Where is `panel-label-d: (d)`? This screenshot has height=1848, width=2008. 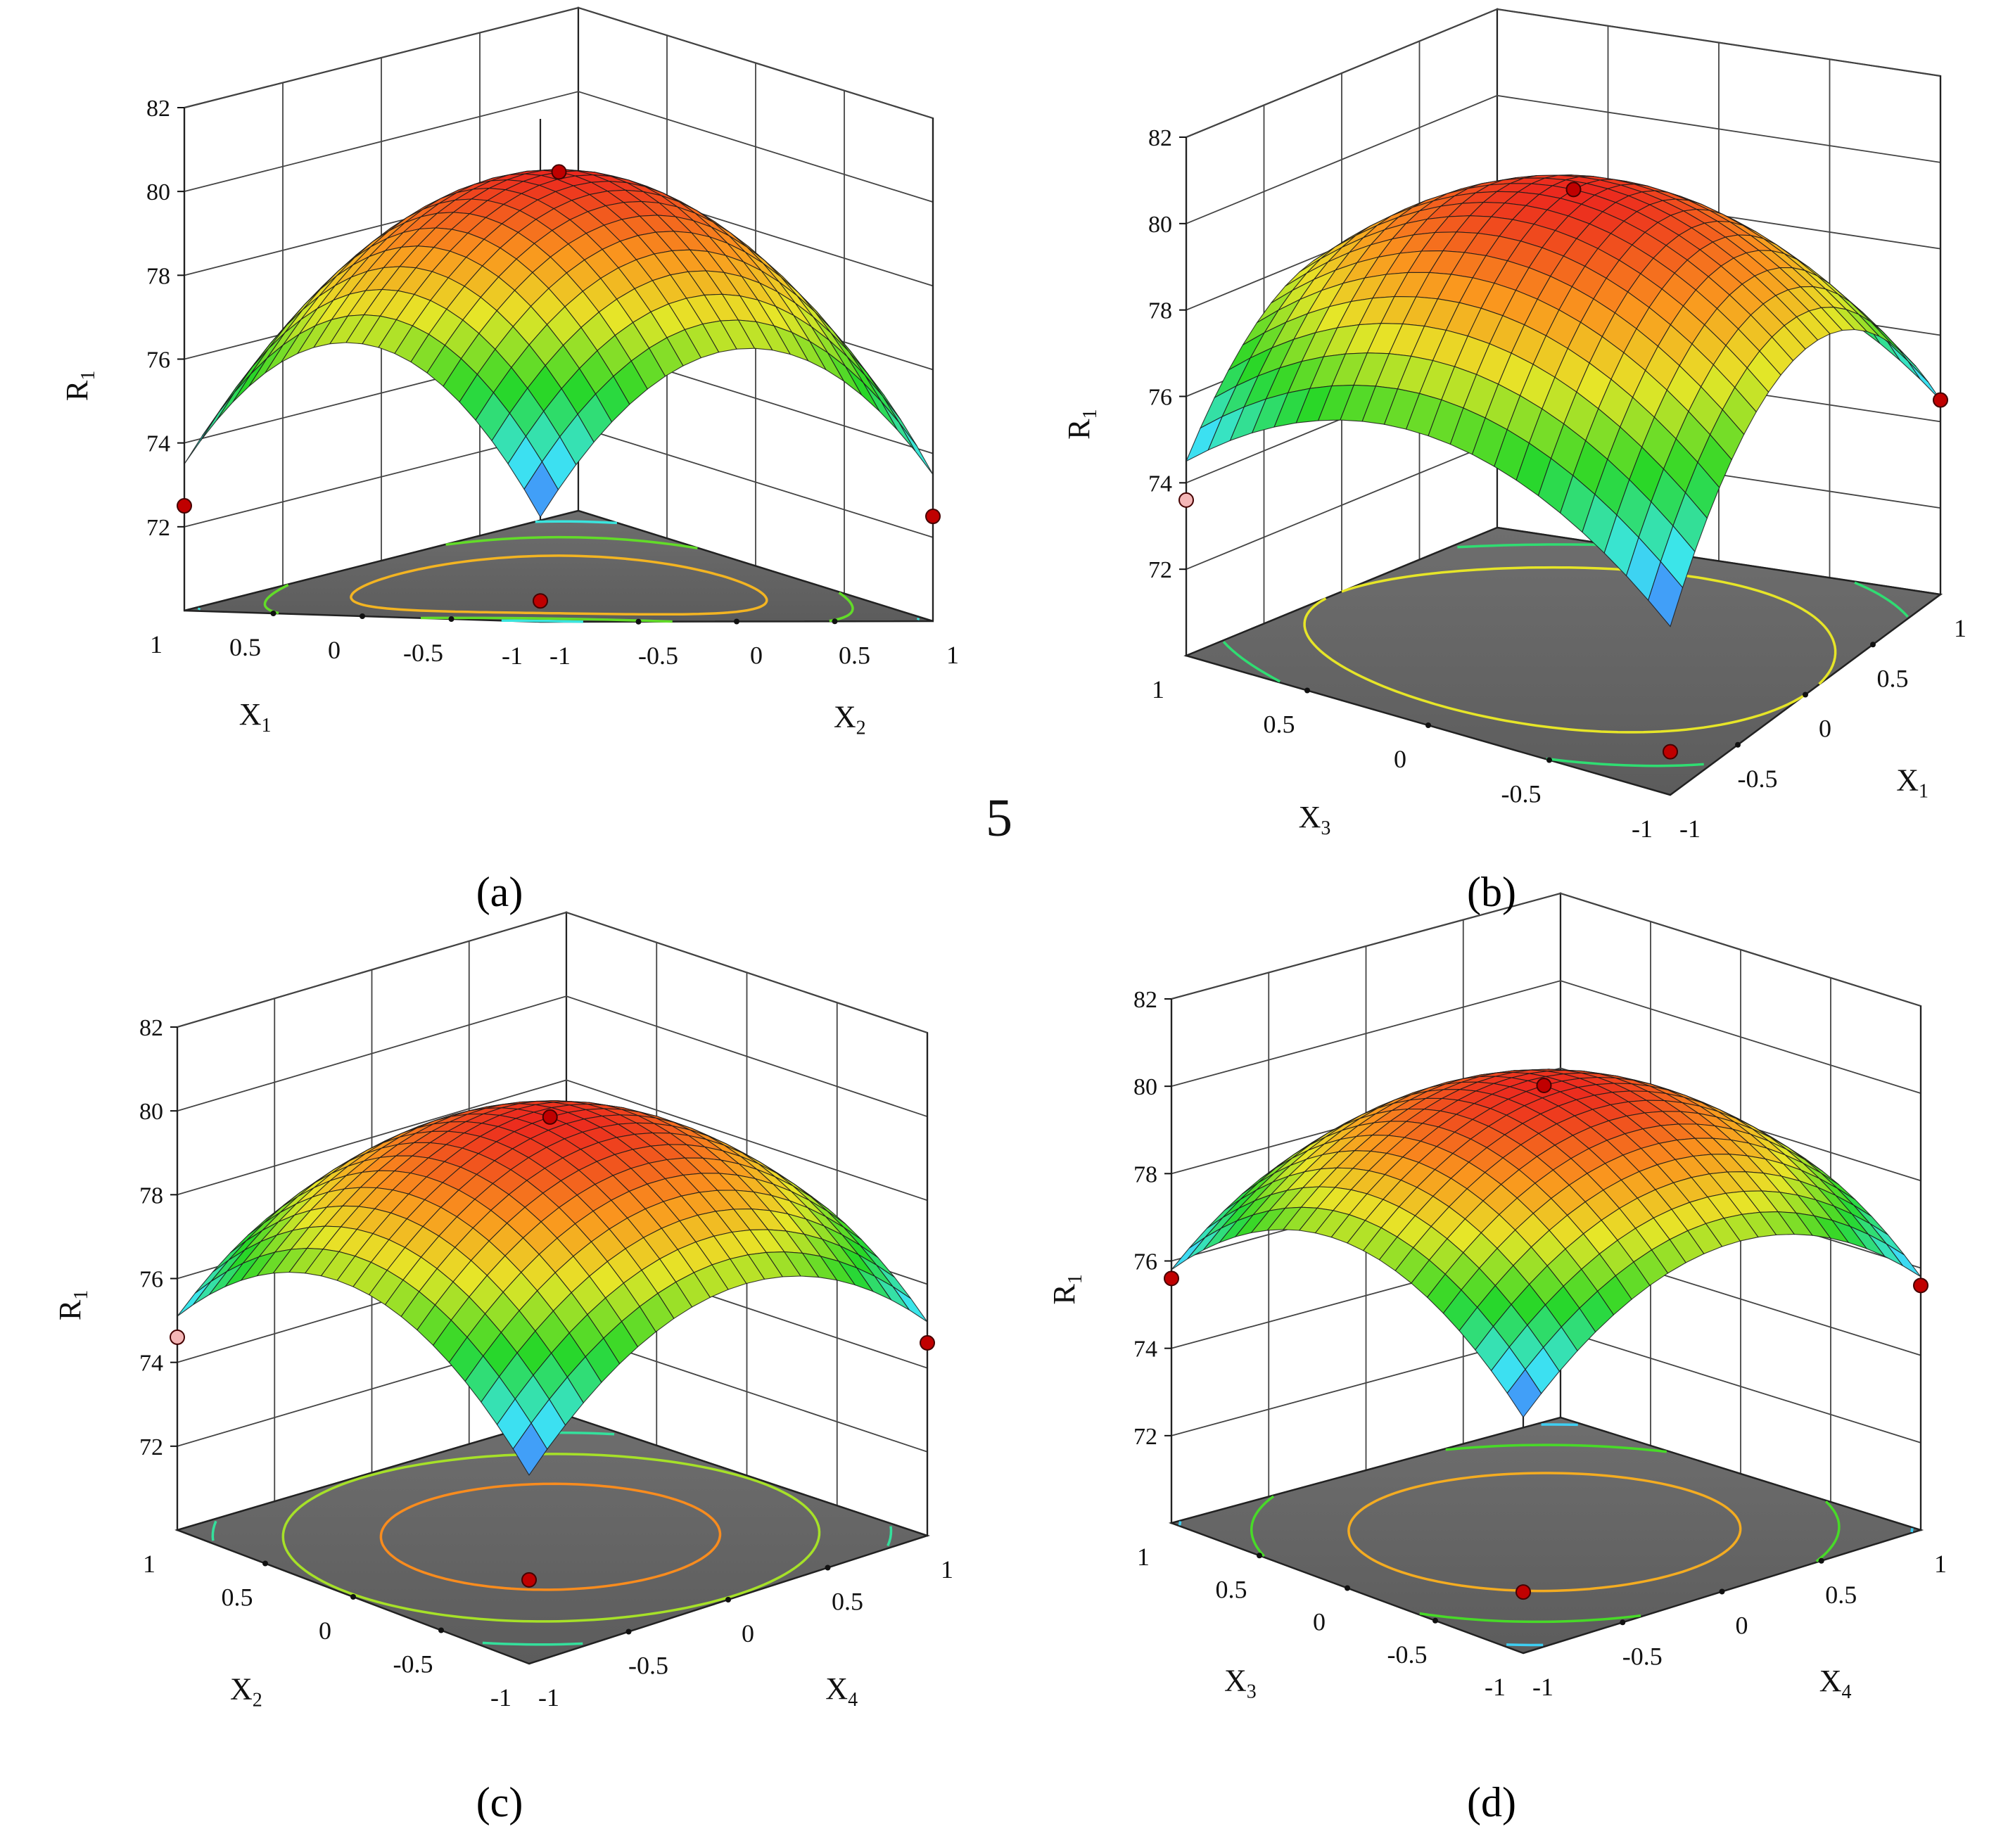 panel-label-d: (d) is located at coordinates (1491, 1802).